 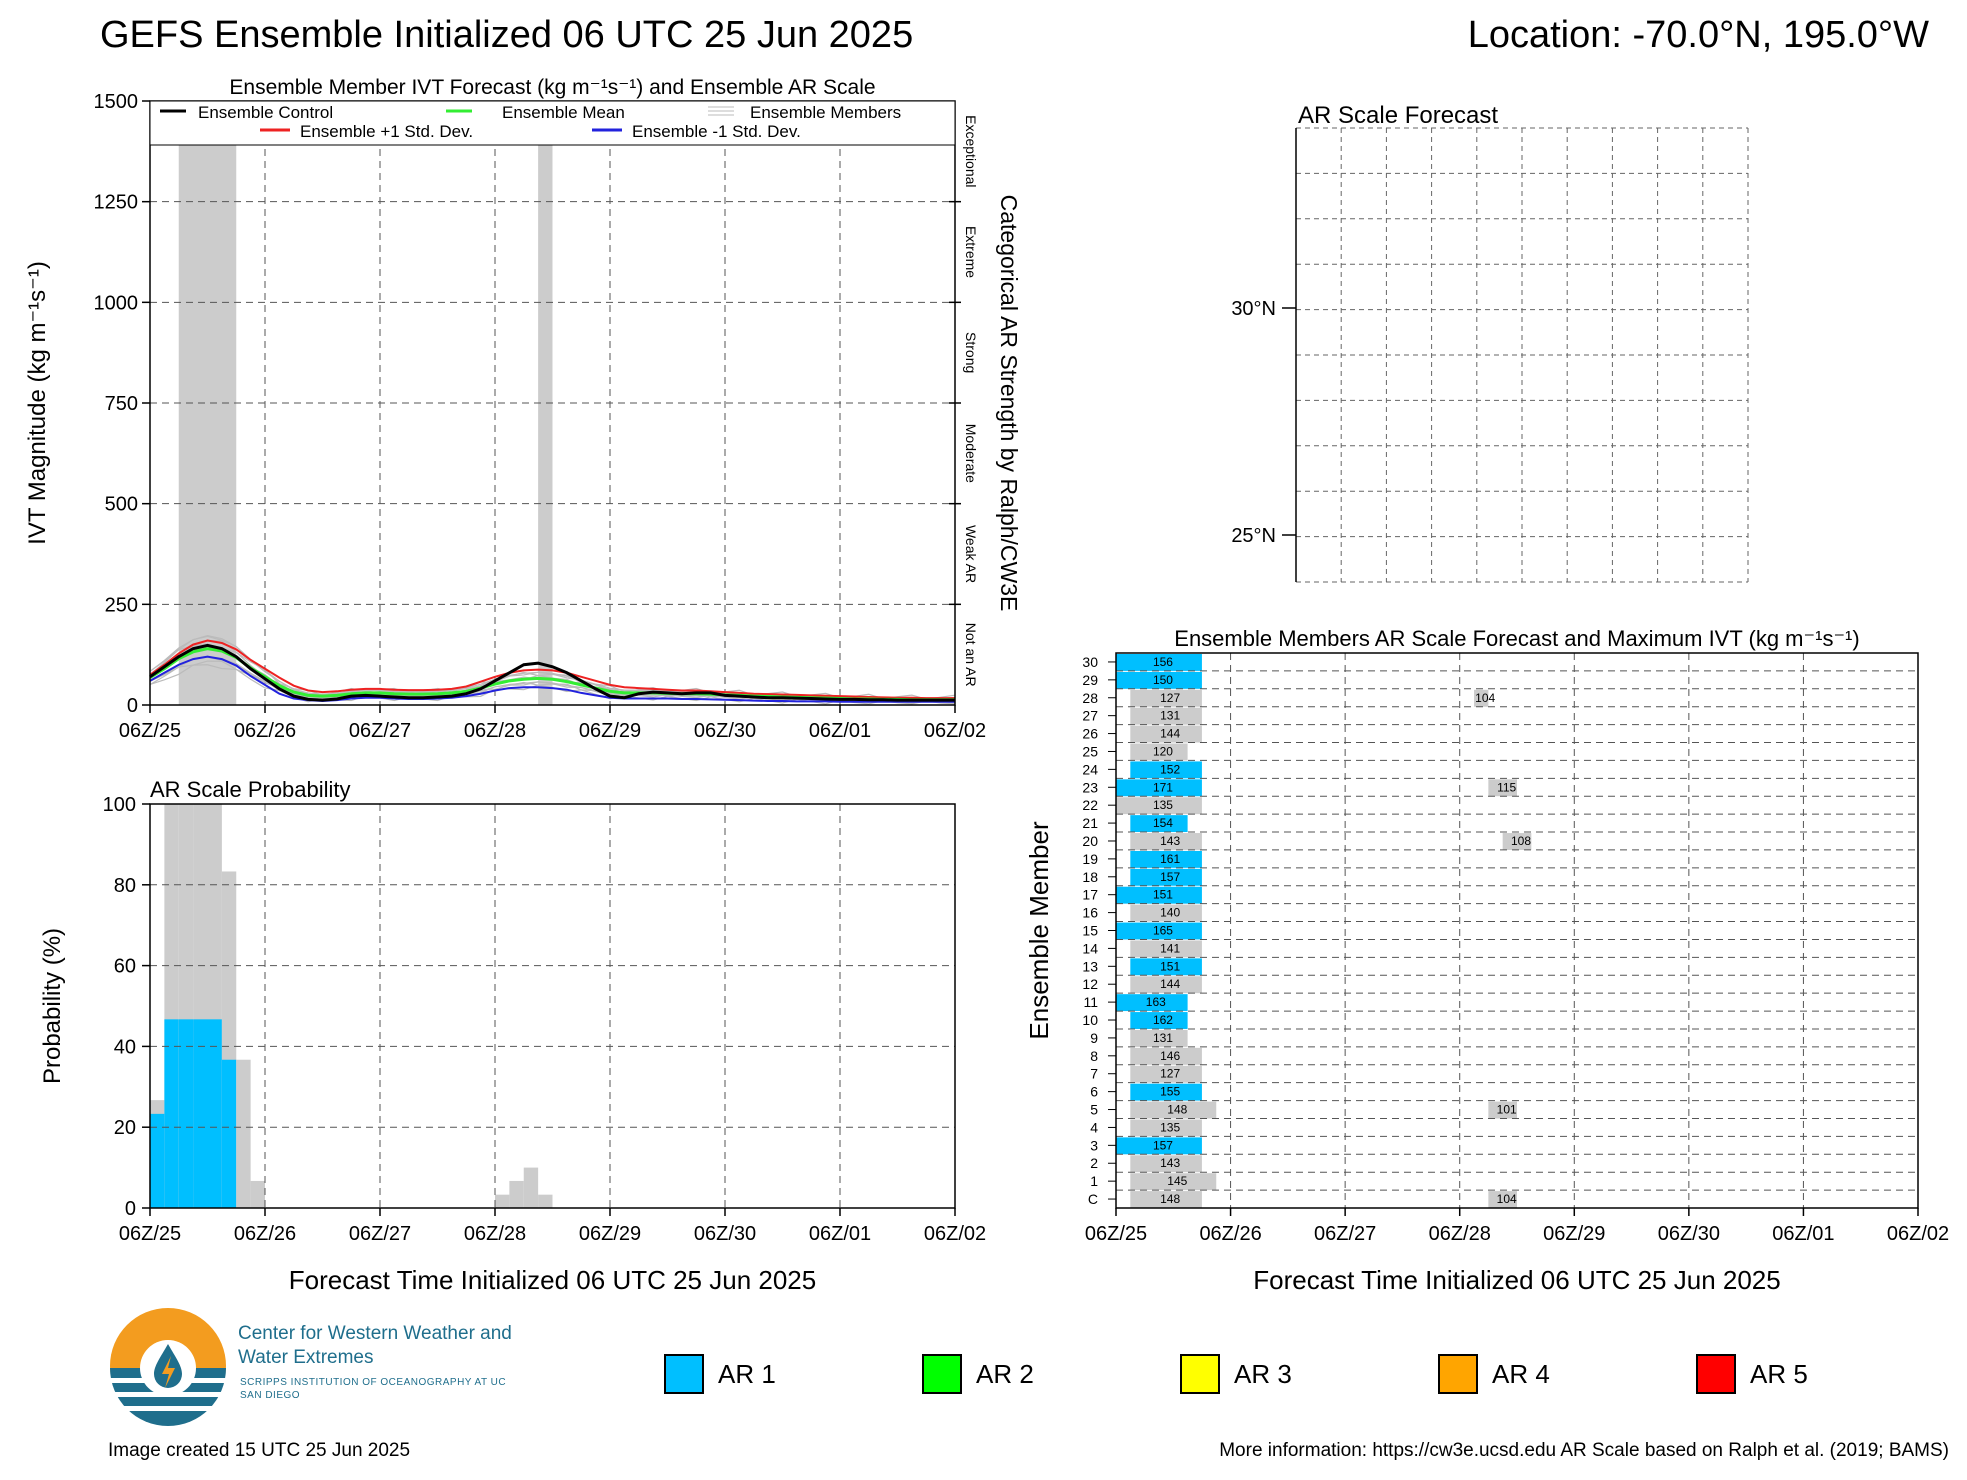 I want to click on prob-x-tick-label: 06Z/28, so click(x=495, y=1234).